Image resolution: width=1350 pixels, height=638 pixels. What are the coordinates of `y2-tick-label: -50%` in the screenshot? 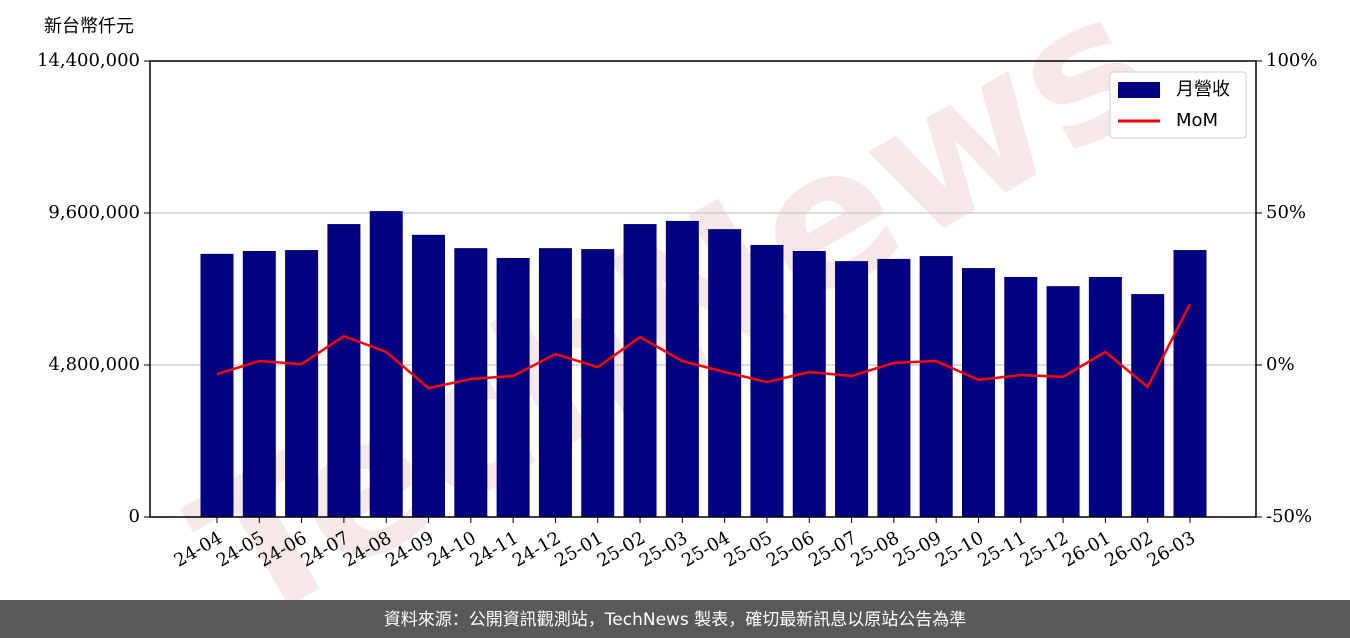 It's located at (1289, 516).